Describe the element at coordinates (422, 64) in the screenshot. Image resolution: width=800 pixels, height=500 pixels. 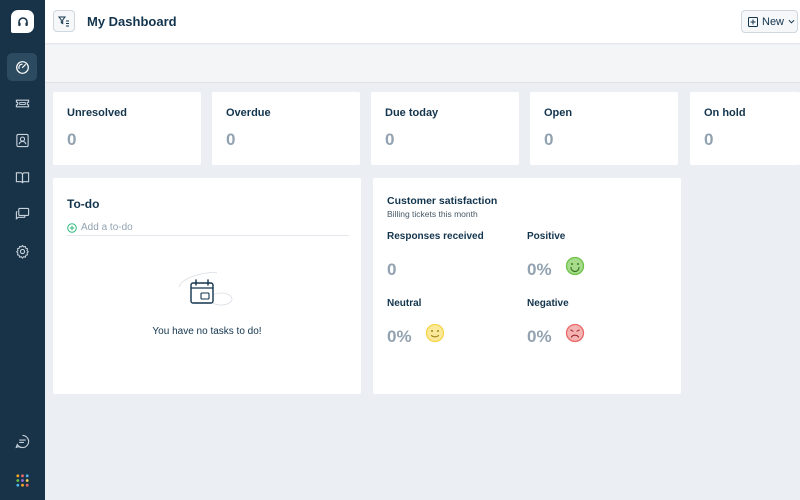
I see `dashboard-subbar` at that location.